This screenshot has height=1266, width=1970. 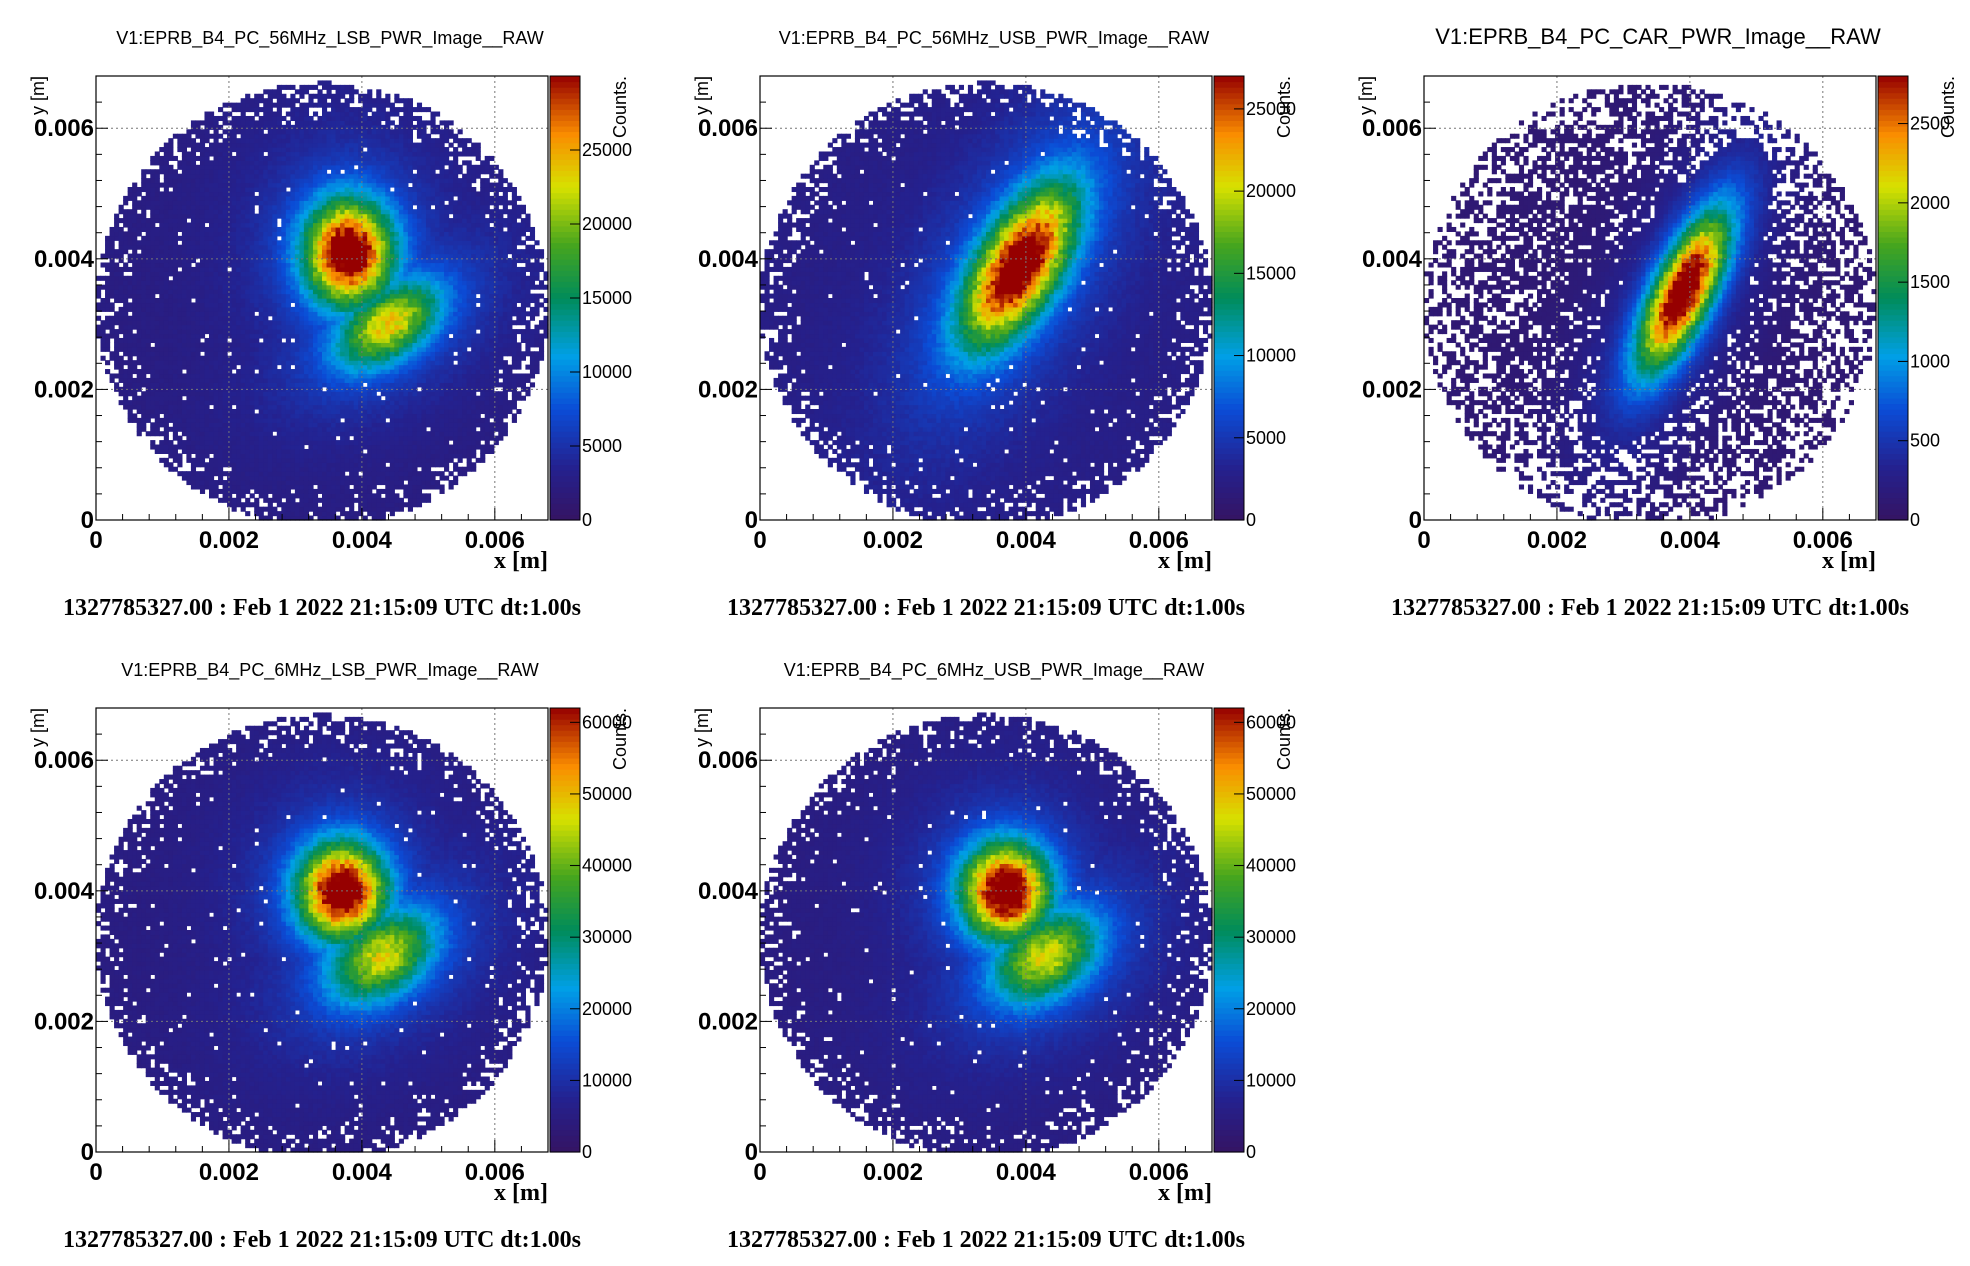 What do you see at coordinates (1271, 866) in the screenshot?
I see `colorbar-tick-label: 40000` at bounding box center [1271, 866].